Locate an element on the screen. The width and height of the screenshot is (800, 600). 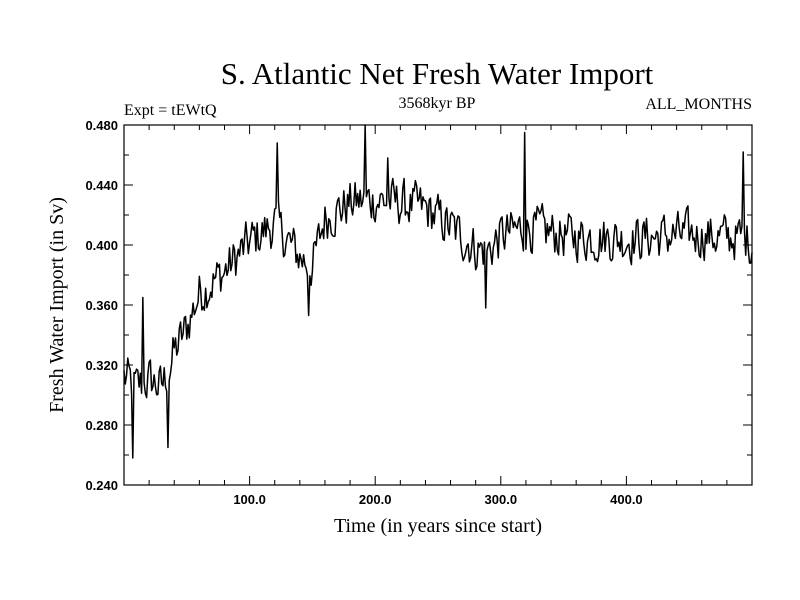
y-tick-label: 0.400 is located at coordinates (101, 245).